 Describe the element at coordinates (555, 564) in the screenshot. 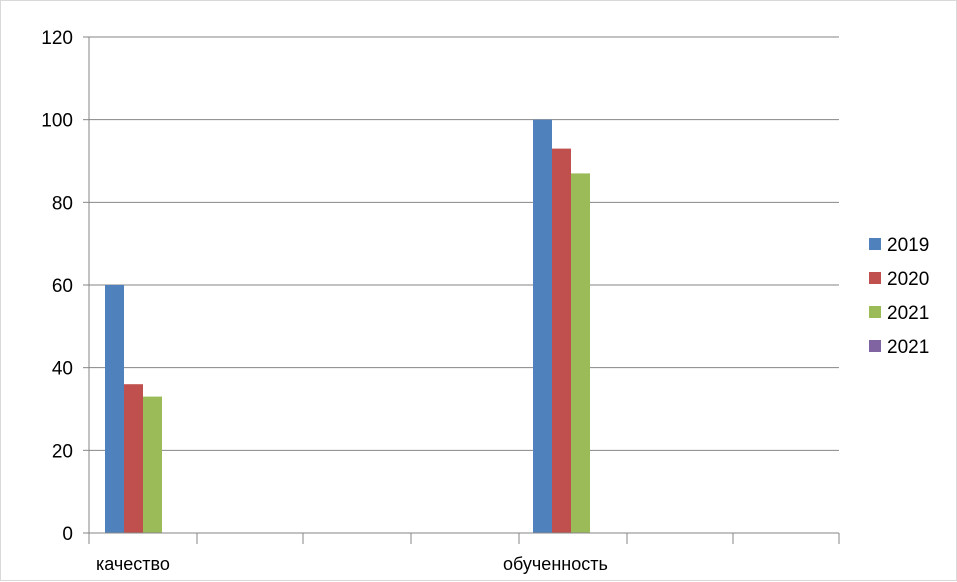

I see `x-category-label: обученность` at that location.